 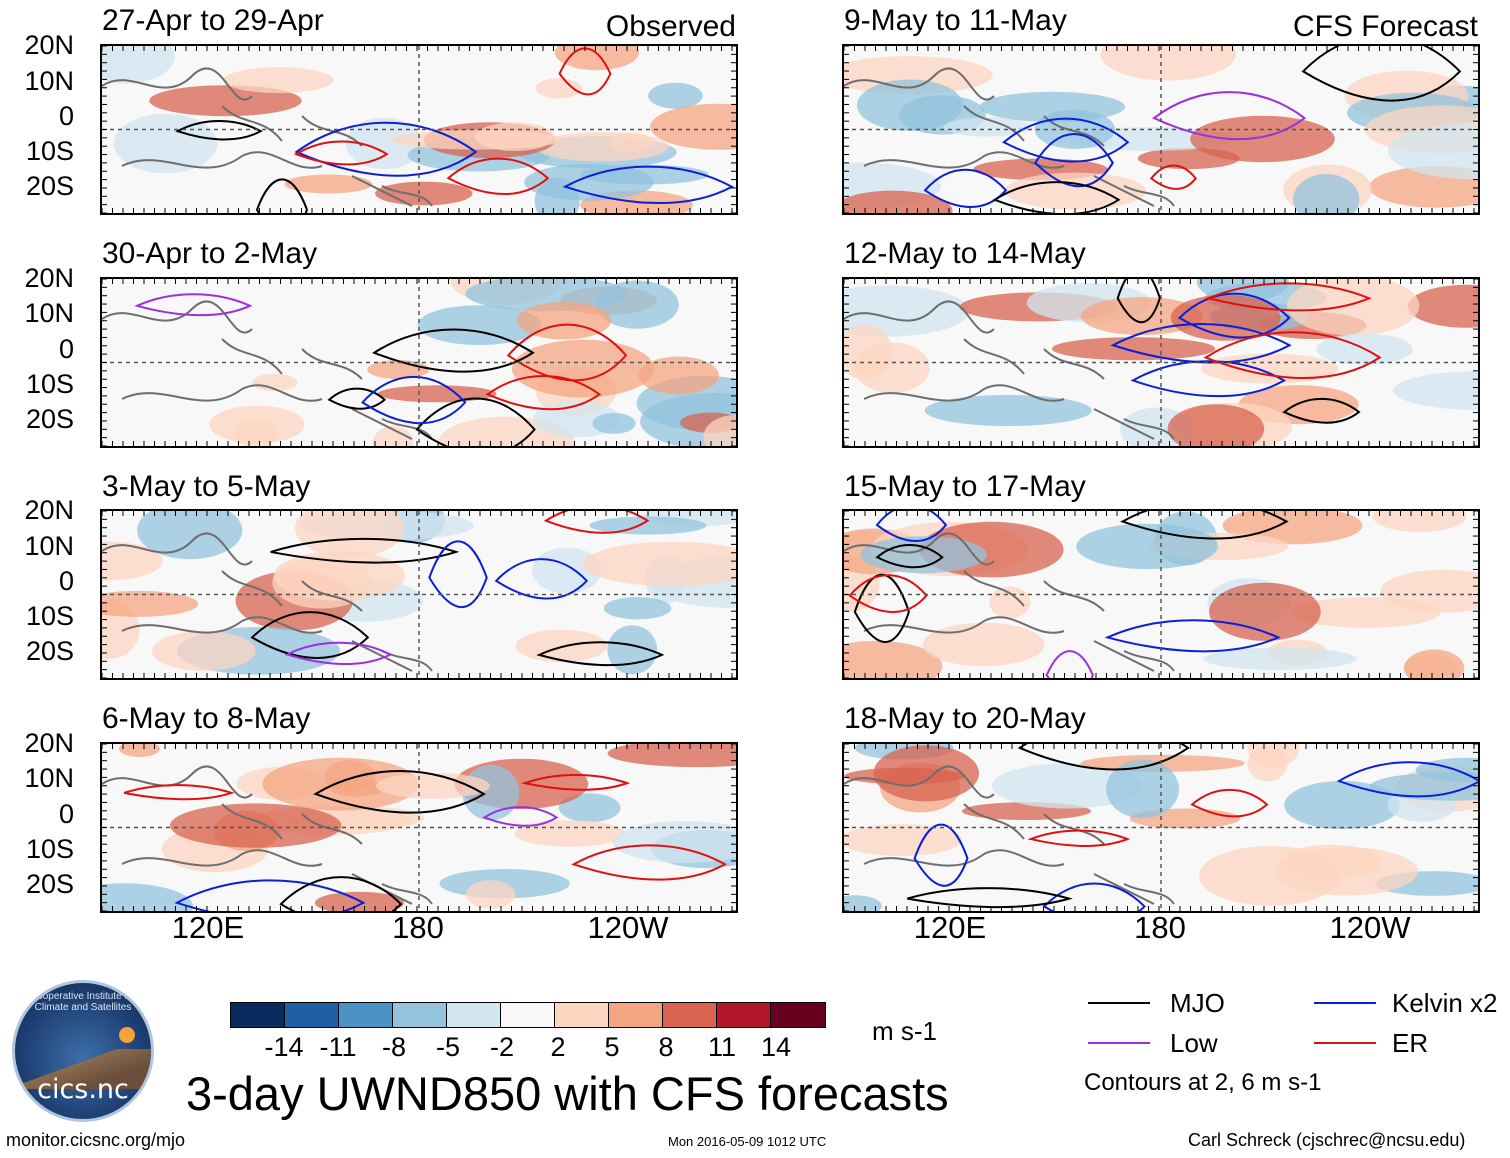 I want to click on map-p1, so click(x=419, y=129).